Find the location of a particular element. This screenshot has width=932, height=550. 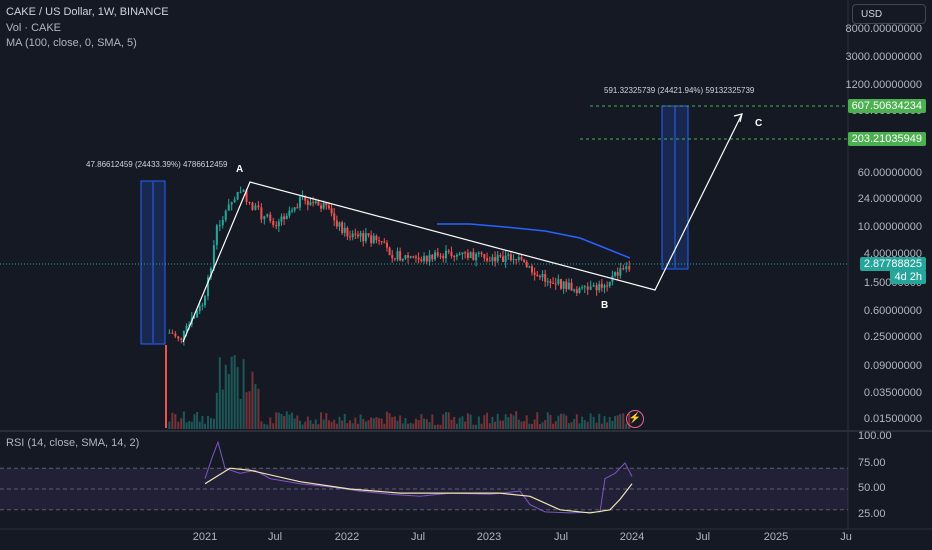

price-tick: 24.00000000 is located at coordinates (889, 199).